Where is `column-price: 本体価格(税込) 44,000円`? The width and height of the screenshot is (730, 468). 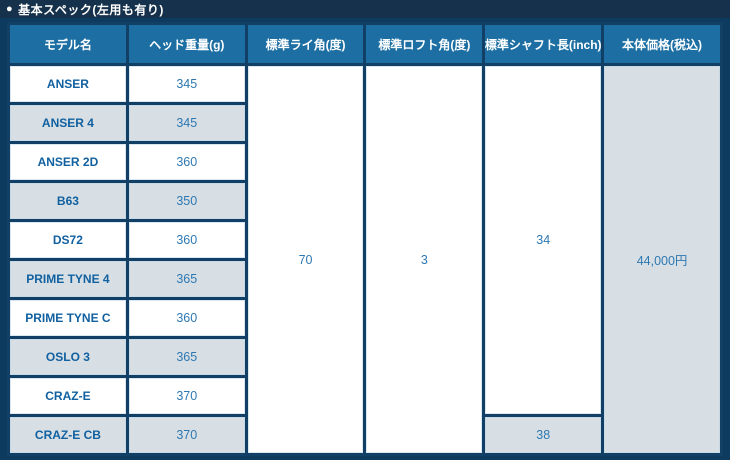
column-price: 本体価格(税込) 44,000円 is located at coordinates (662, 239).